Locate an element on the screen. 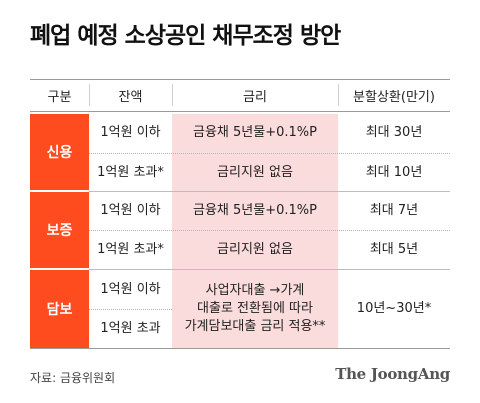 The image size is (480, 403). header-rate: 금리 is located at coordinates (255, 97).